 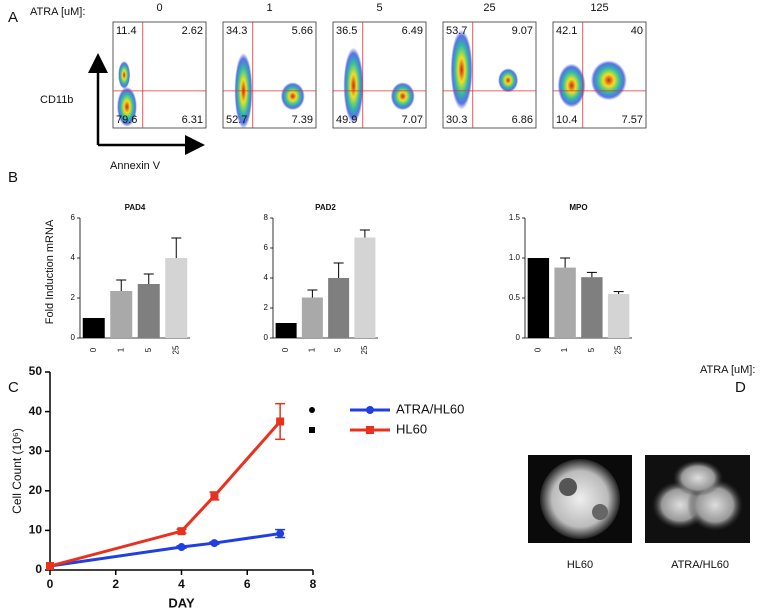 What do you see at coordinates (302, 120) in the screenshot?
I see `quadrant-percent: 7.39` at bounding box center [302, 120].